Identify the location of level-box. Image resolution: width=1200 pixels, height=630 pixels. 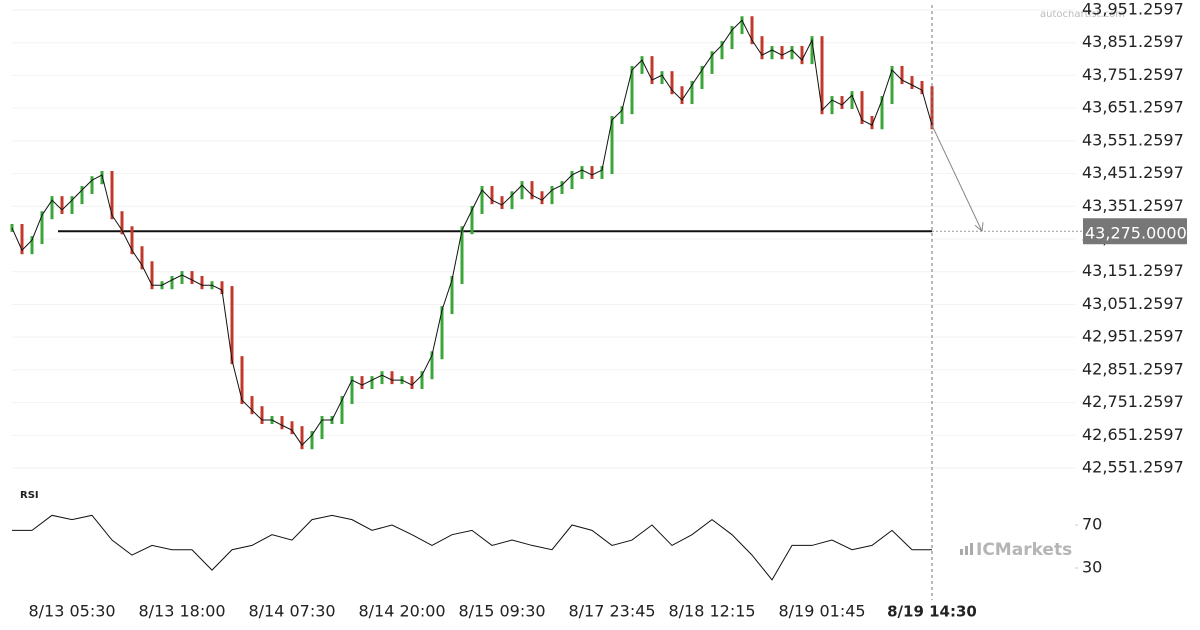
(1135, 231).